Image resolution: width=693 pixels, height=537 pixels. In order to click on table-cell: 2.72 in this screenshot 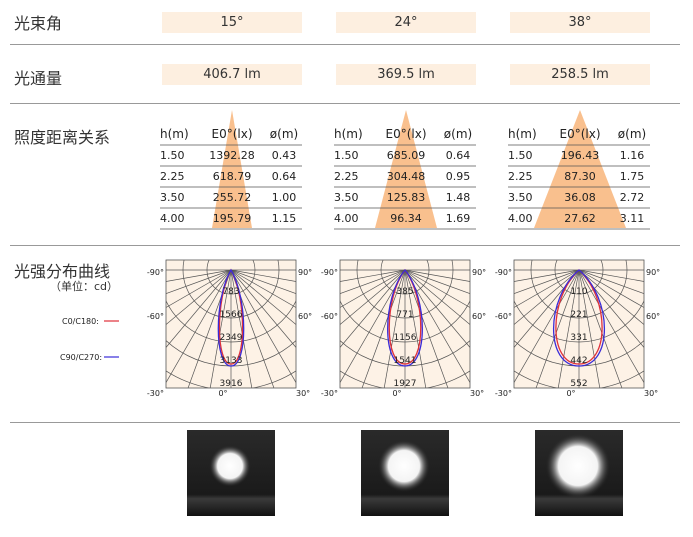, I will do `click(632, 197)`.